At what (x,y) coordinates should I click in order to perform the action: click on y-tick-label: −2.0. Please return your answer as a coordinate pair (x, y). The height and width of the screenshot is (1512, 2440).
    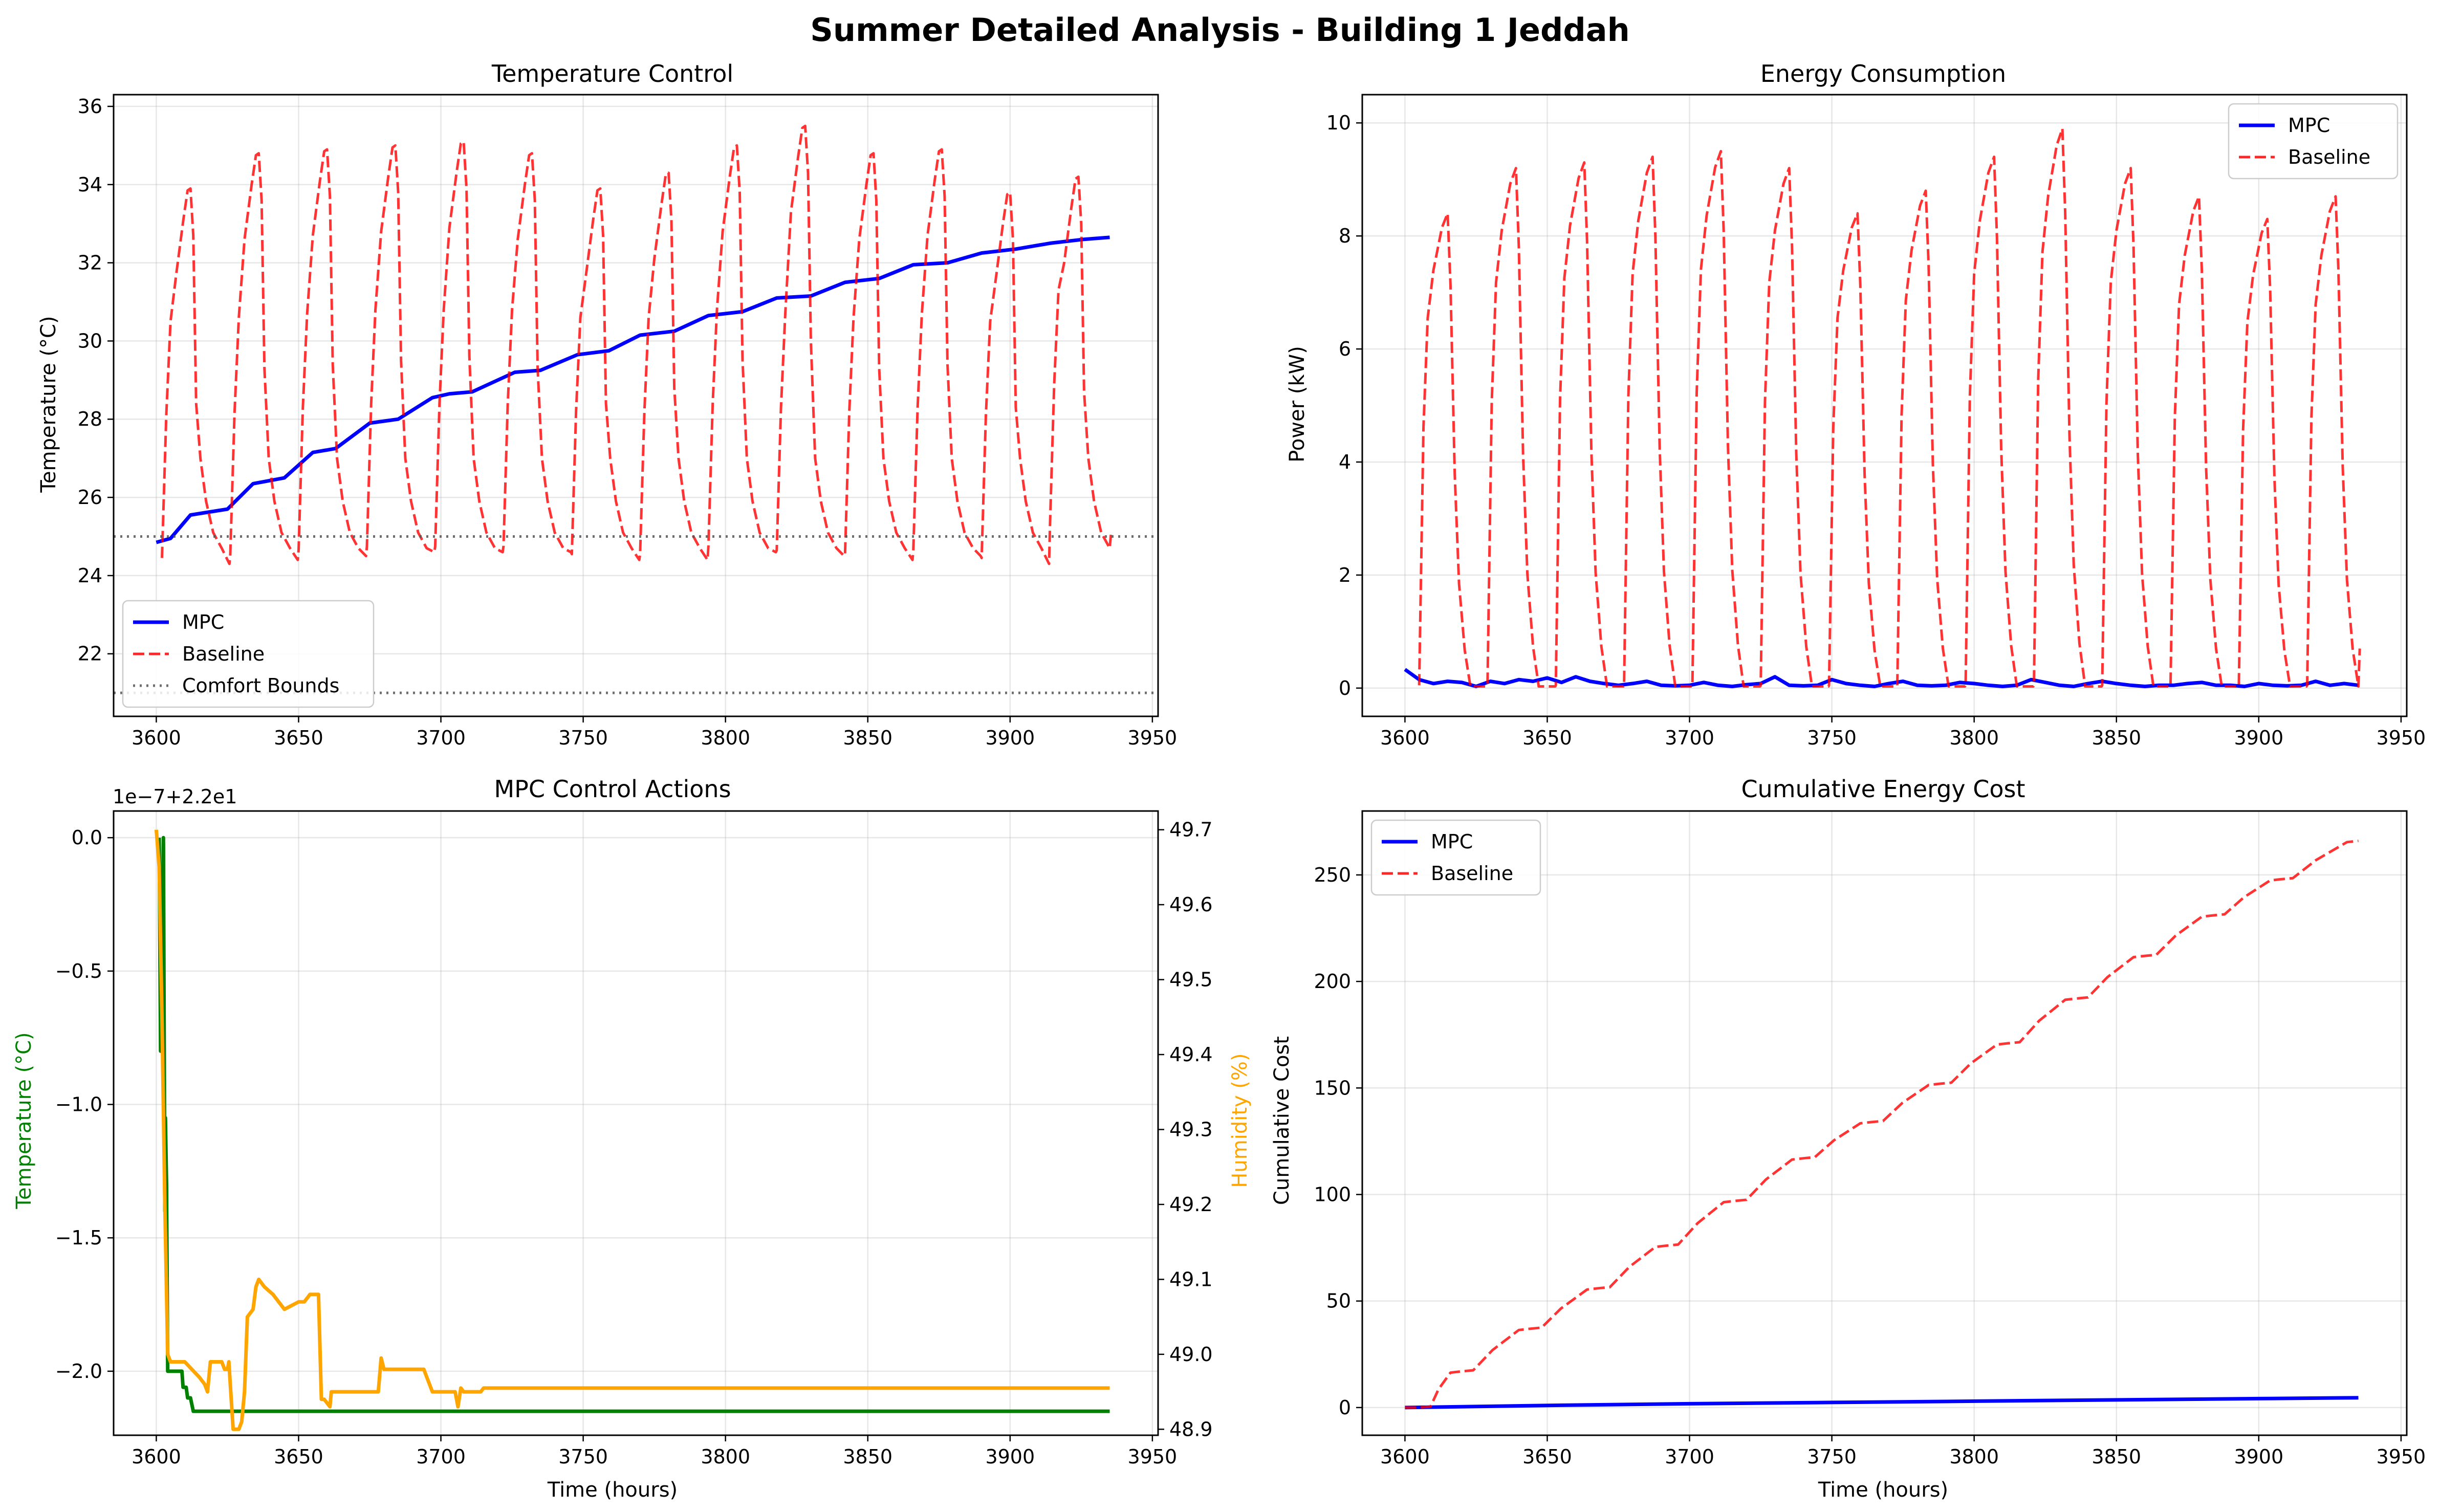
    Looking at the image, I should click on (78, 1371).